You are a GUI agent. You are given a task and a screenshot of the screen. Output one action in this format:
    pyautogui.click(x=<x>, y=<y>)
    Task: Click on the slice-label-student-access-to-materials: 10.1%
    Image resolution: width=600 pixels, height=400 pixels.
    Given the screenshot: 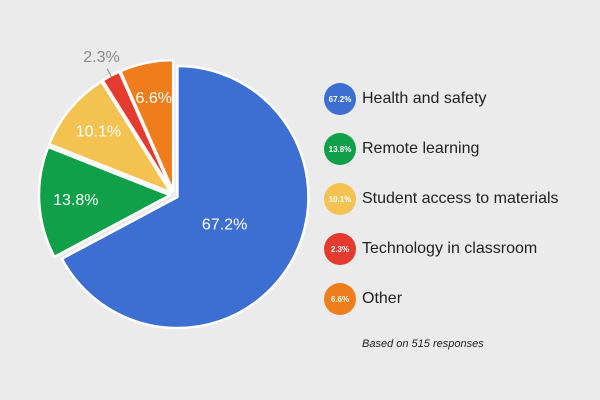 What is the action you would take?
    pyautogui.click(x=98, y=131)
    